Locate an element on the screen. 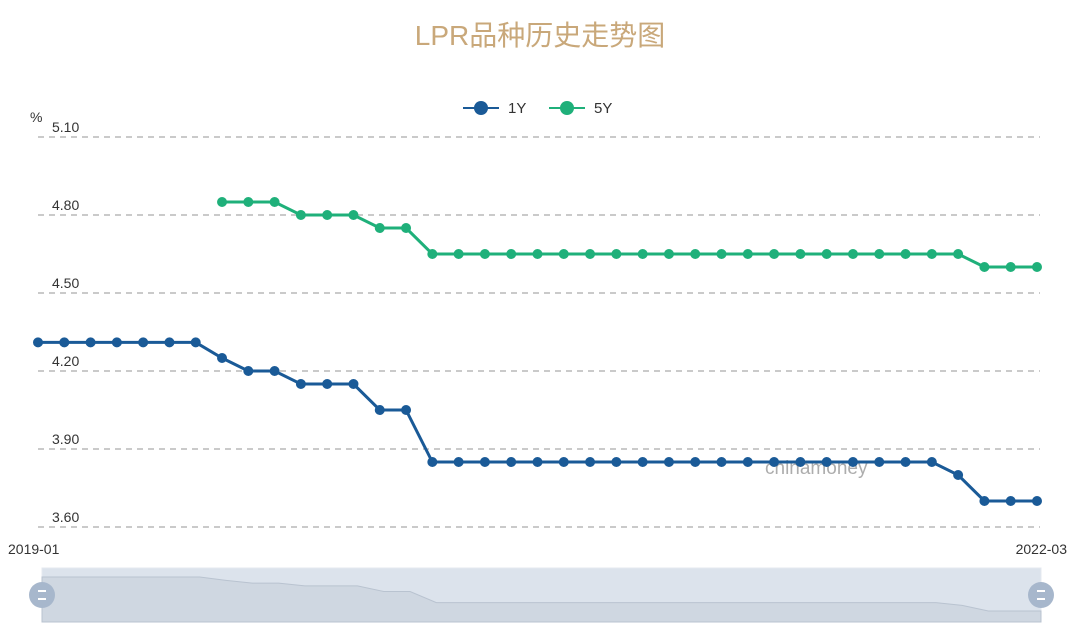 Image resolution: width=1080 pixels, height=638 pixels. zoom-preview-area is located at coordinates (541, 599).